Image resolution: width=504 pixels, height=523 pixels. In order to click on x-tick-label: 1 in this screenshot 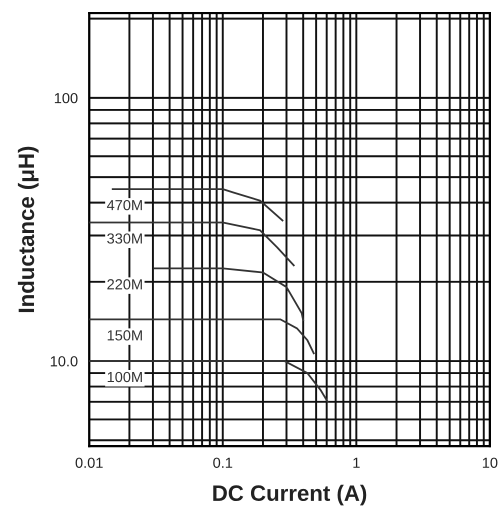, I will do `click(356, 463)`.